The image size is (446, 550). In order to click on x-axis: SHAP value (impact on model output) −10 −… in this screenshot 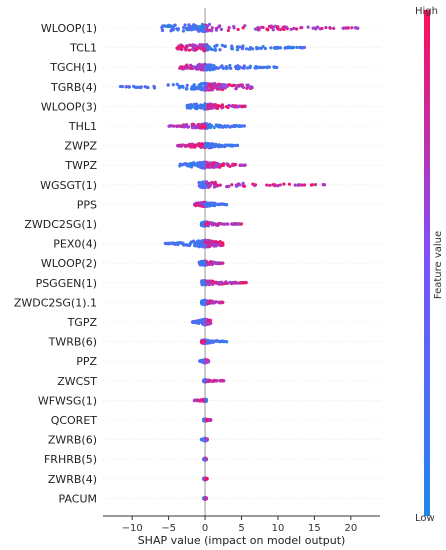, I will do `click(241, 531)`.